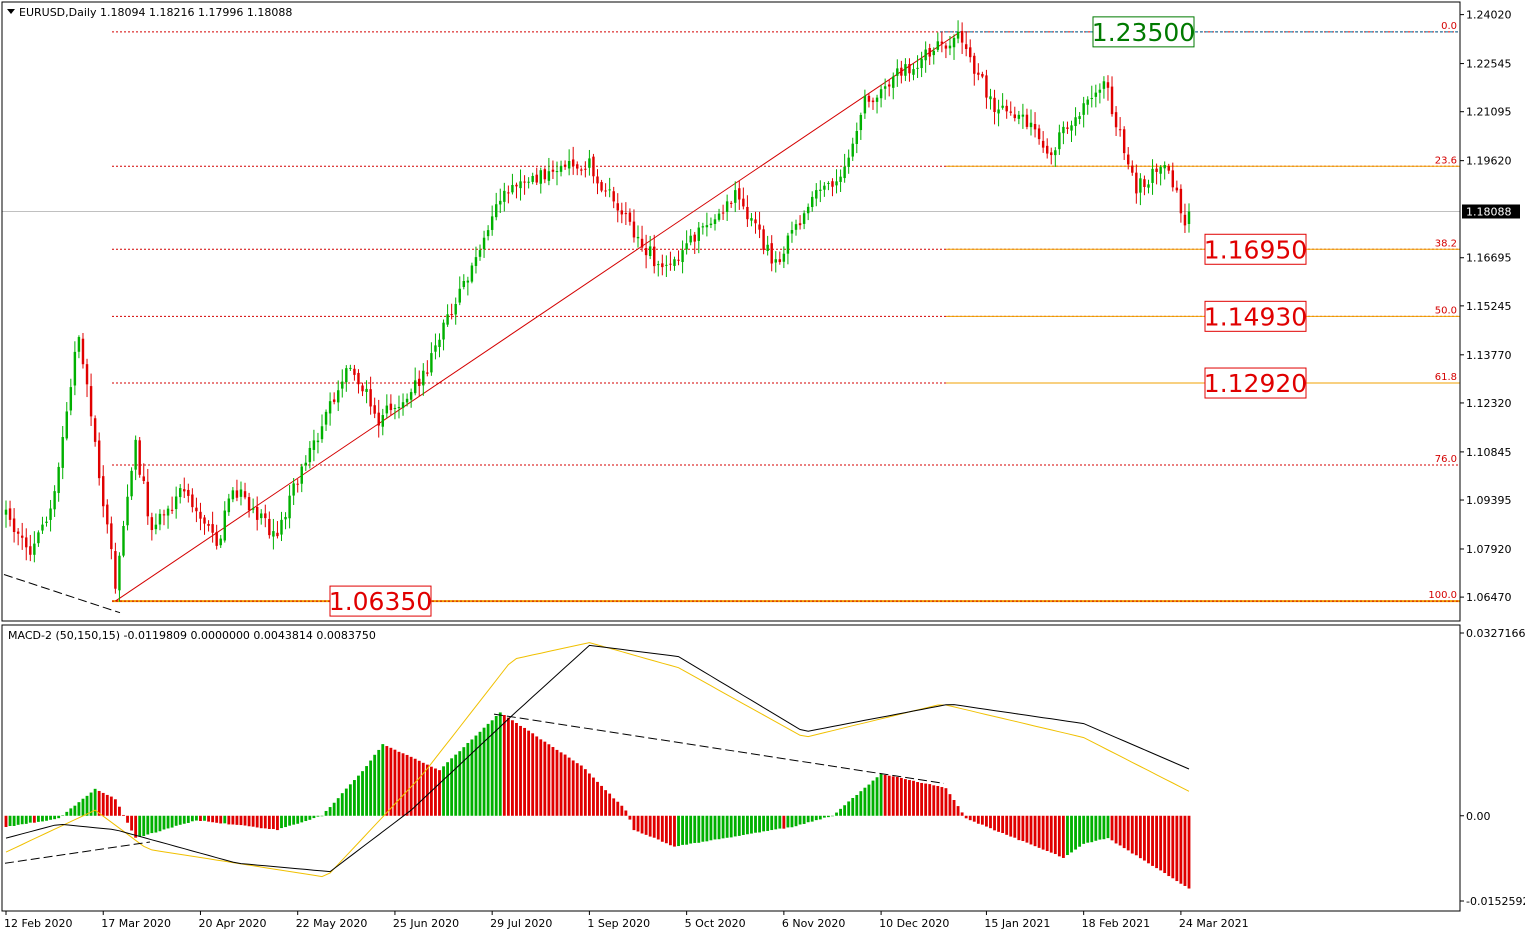  I want to click on date-tick-label: 12 Feb 2020, so click(38, 923).